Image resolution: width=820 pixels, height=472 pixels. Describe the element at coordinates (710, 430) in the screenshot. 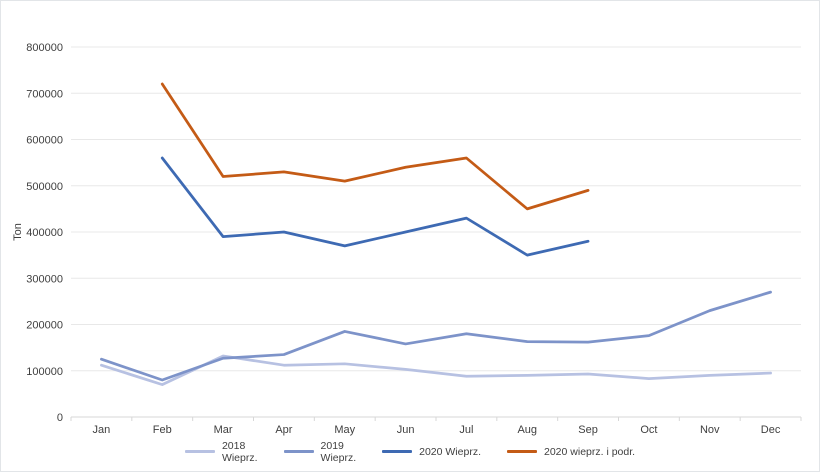

I see `x-tick-label-nov: Nov` at that location.